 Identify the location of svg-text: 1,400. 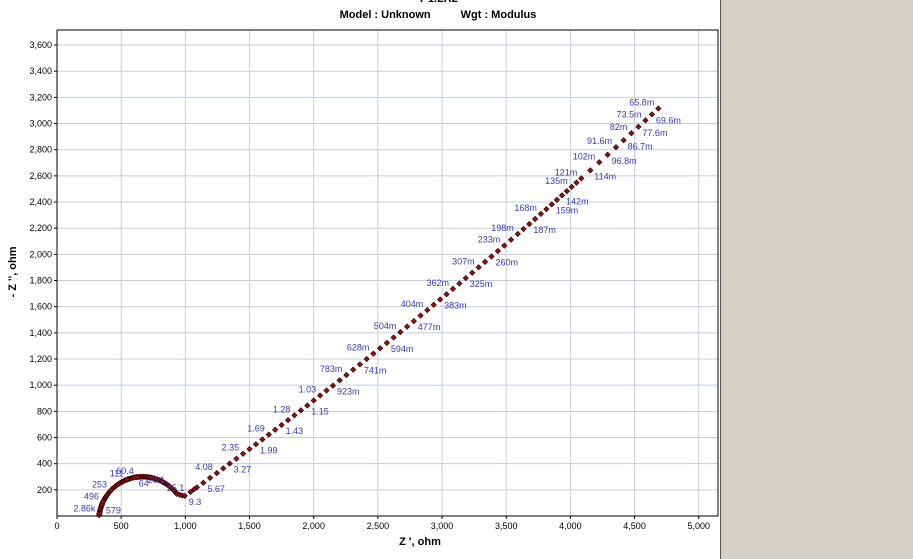
(40, 333).